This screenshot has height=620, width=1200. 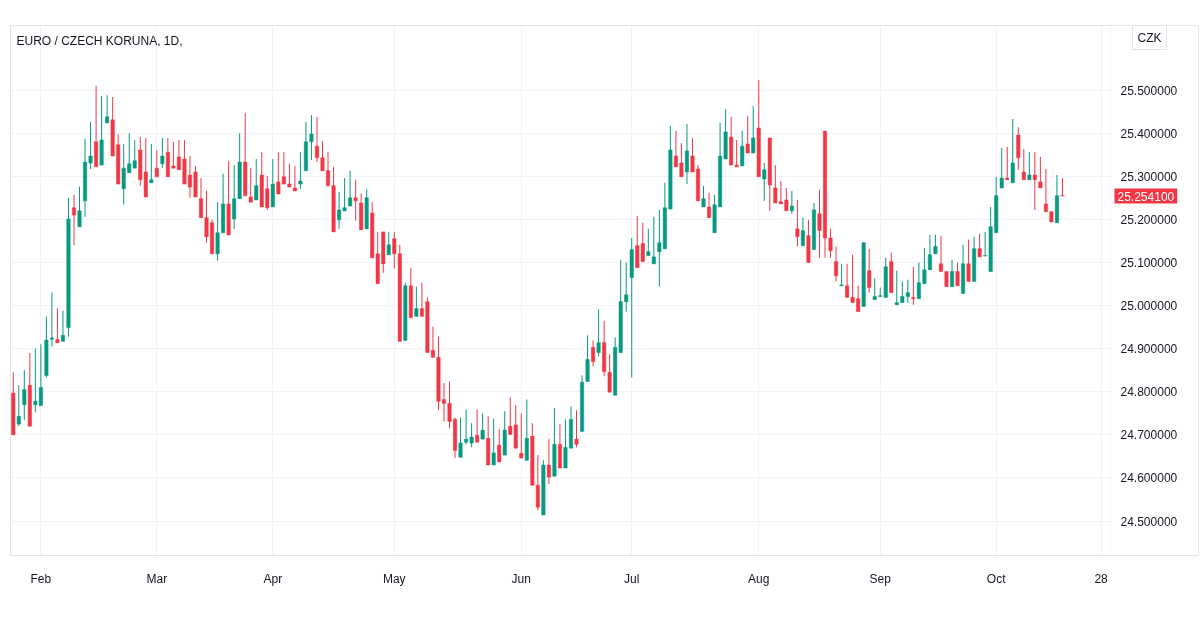 I want to click on y-tick-label: 24.700000, so click(x=1149, y=435).